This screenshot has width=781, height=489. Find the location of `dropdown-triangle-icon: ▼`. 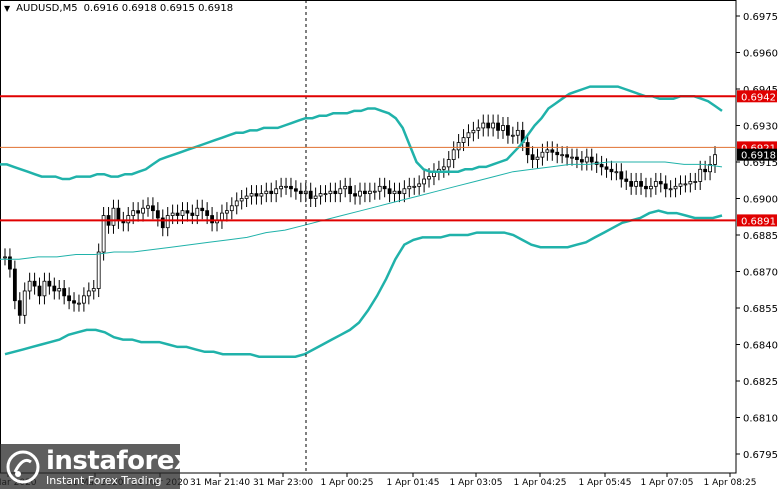

dropdown-triangle-icon: ▼ is located at coordinates (7, 8).